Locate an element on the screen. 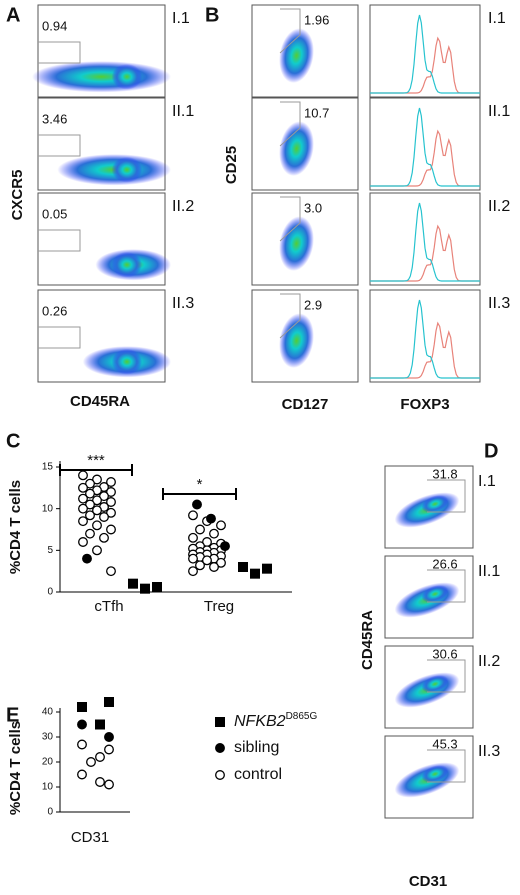 Image resolution: width=520 pixels, height=895 pixels. legend-name: NFKB2 is located at coordinates (260, 721).